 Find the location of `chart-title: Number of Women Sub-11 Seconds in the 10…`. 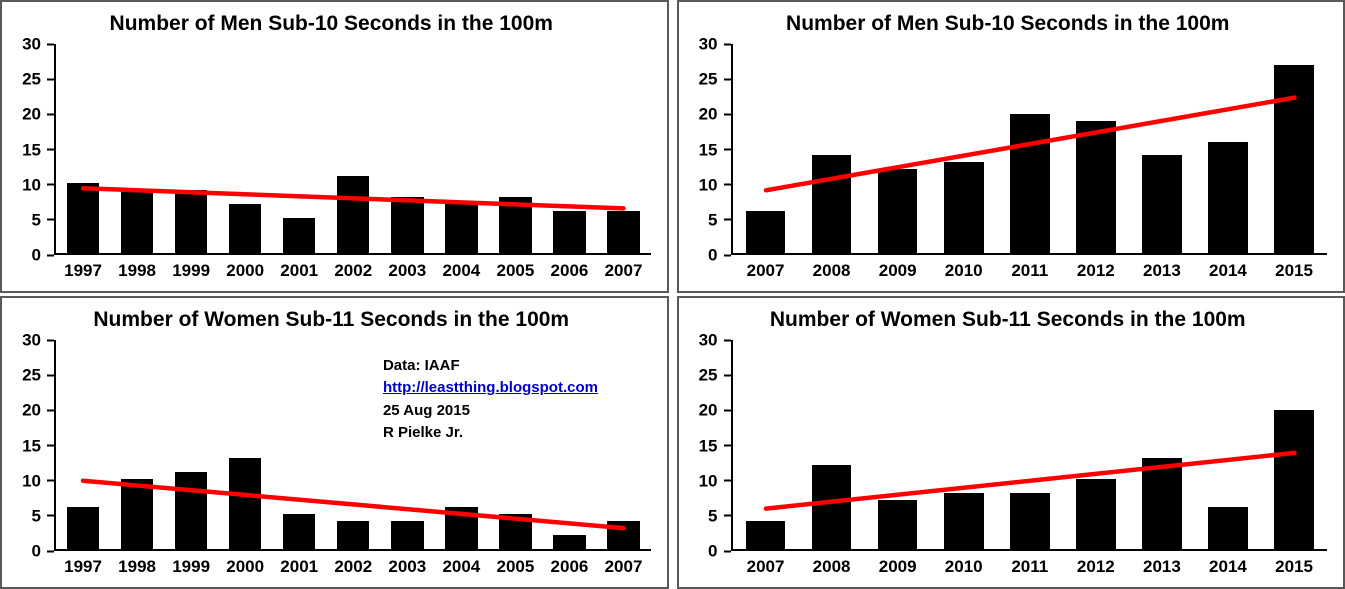

chart-title: Number of Women Sub-11 Seconds in the 10… is located at coordinates (1007, 319).